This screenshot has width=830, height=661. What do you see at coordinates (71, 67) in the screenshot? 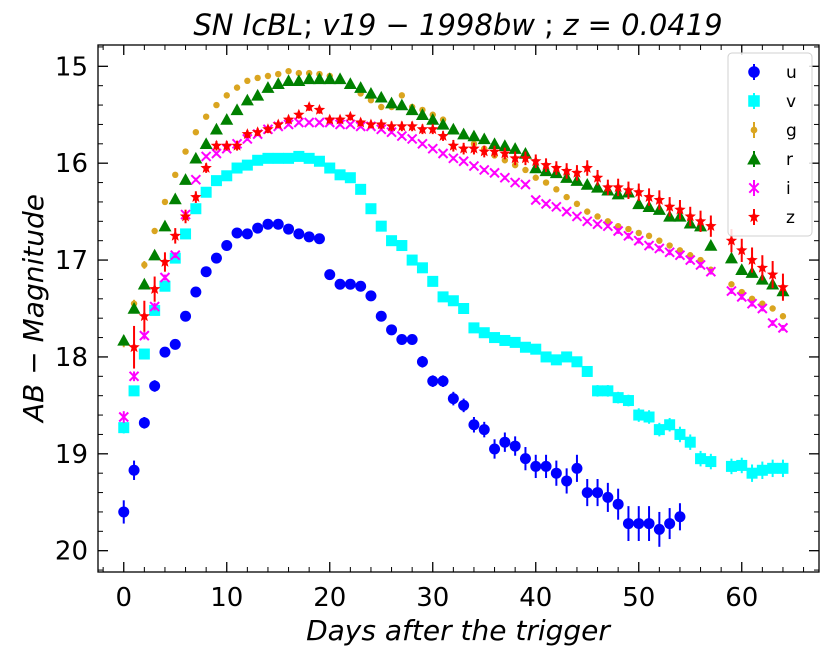
I see `y-tick-label: 15` at bounding box center [71, 67].